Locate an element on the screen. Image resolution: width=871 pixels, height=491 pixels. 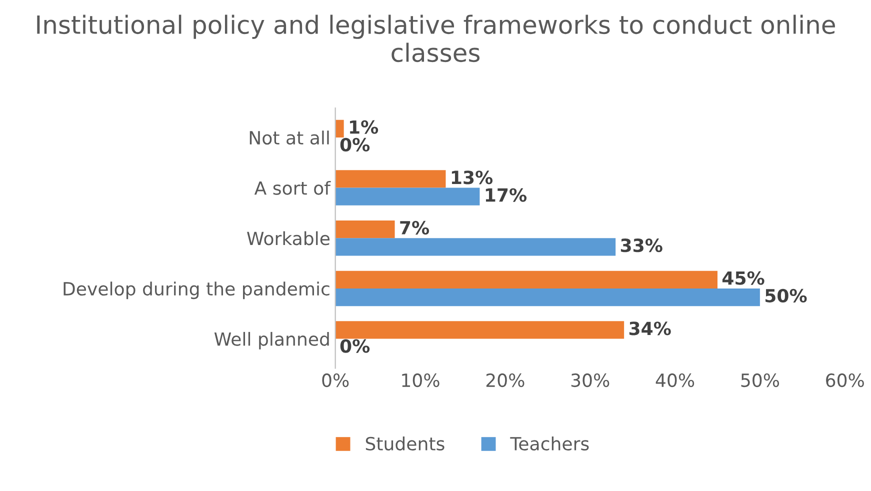
x-tick-label: 40% is located at coordinates (675, 380).